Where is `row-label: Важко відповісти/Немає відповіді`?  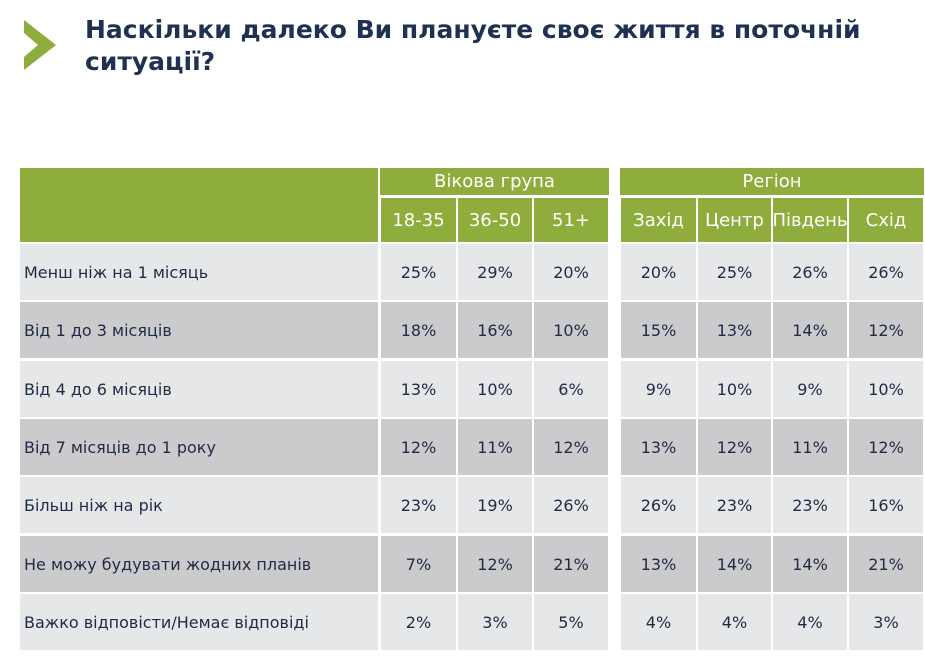 row-label: Важко відповісти/Немає відповіді is located at coordinates (199, 622).